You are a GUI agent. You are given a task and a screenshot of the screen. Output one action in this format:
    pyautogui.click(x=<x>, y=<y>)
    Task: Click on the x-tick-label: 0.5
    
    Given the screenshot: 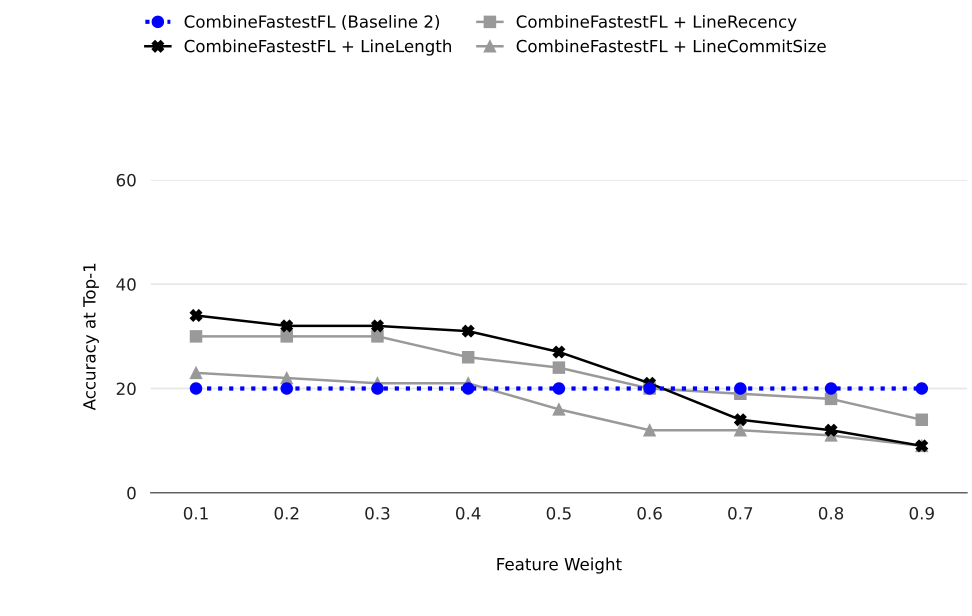 What is the action you would take?
    pyautogui.click(x=558, y=513)
    